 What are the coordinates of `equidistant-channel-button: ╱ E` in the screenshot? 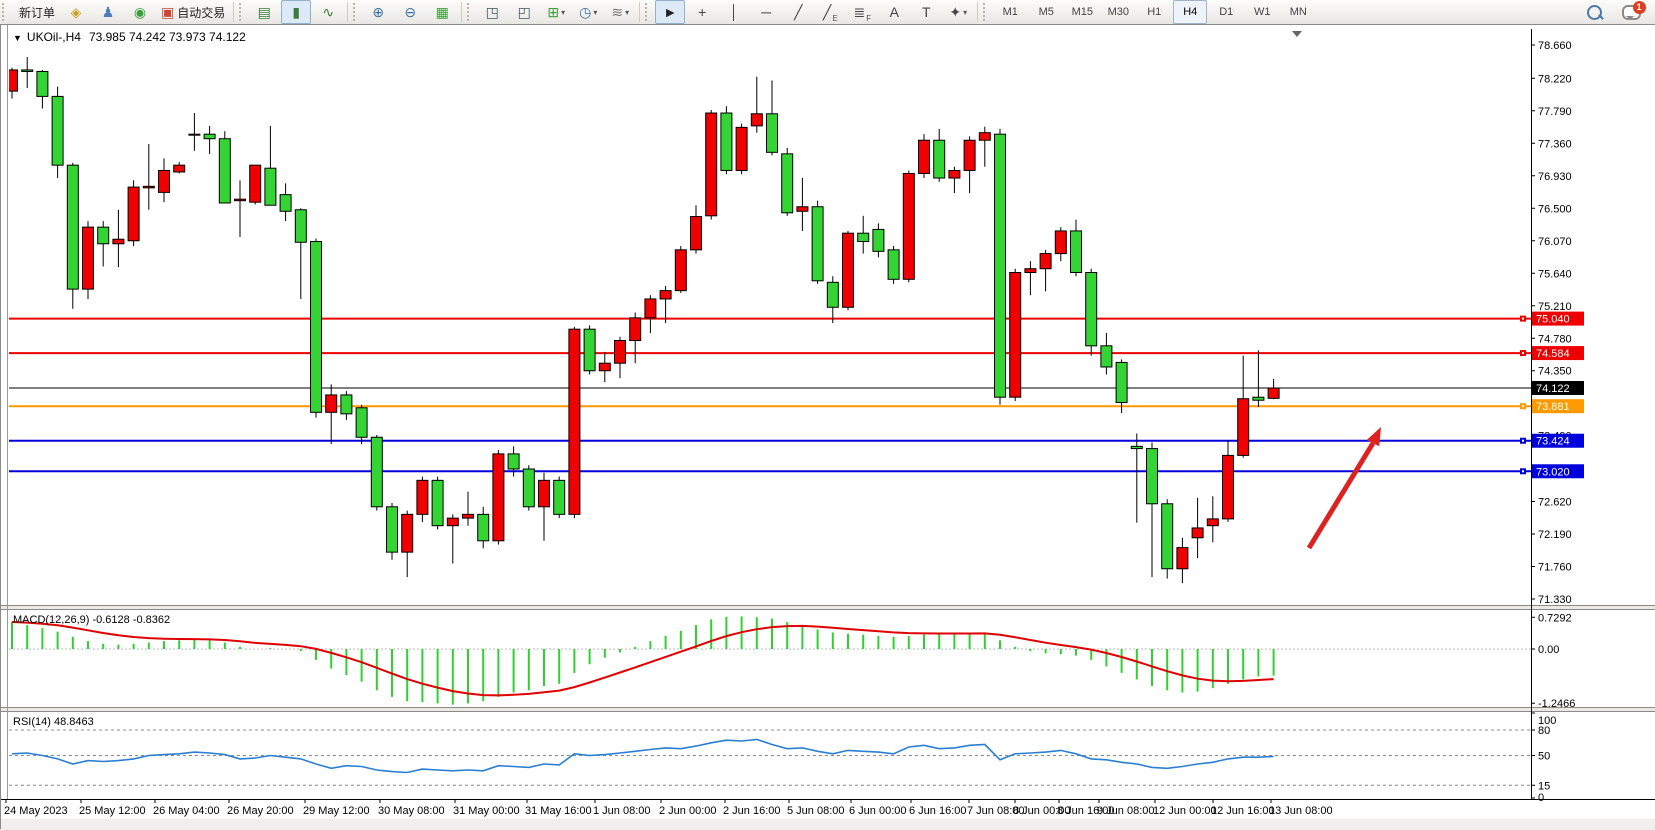 It's located at (830, 12).